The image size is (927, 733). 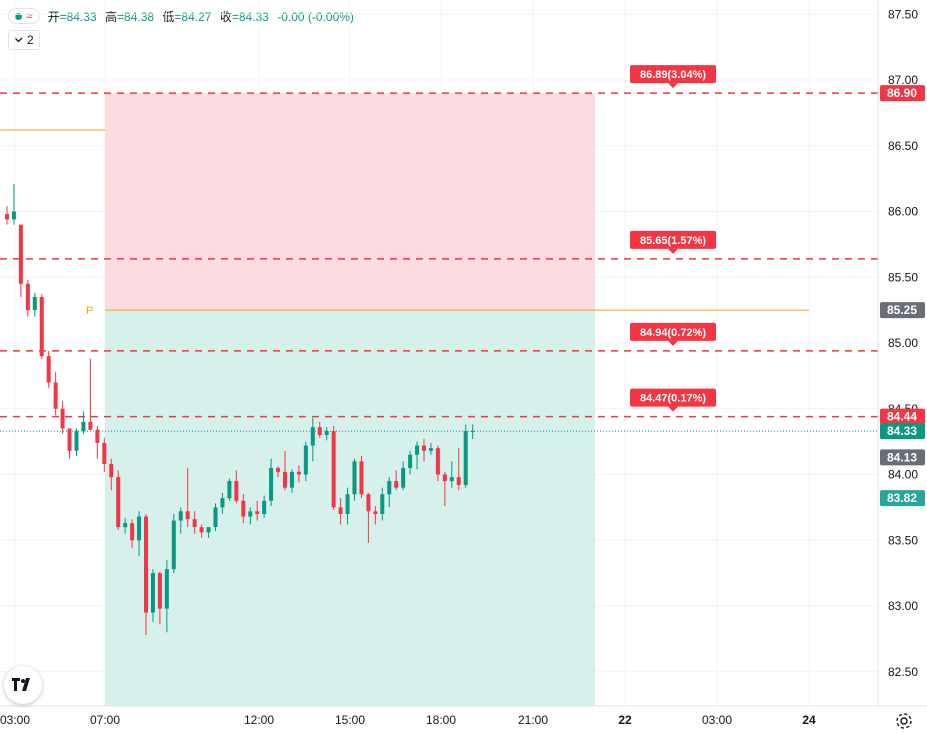 I want to click on price-tick-label: 85.00, so click(x=903, y=343).